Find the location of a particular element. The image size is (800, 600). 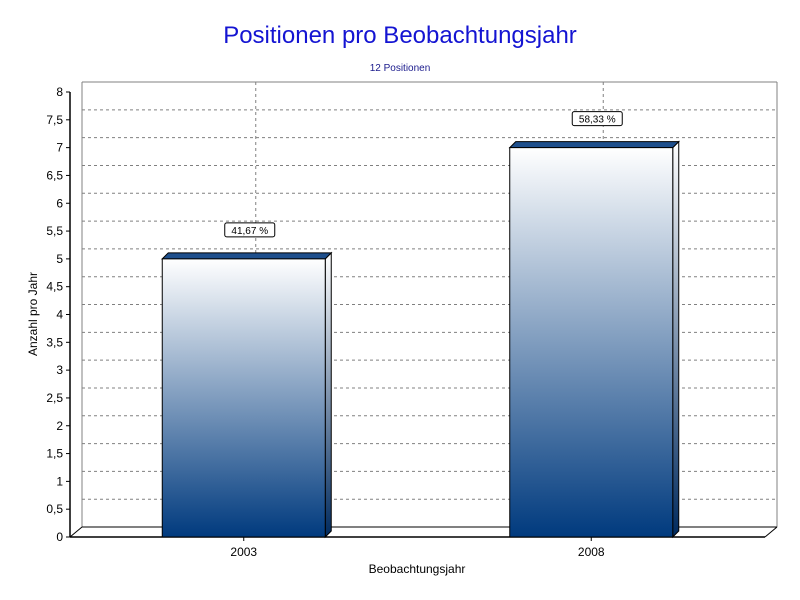

x-axis-label: Beobachtungsjahr is located at coordinates (417, 569).